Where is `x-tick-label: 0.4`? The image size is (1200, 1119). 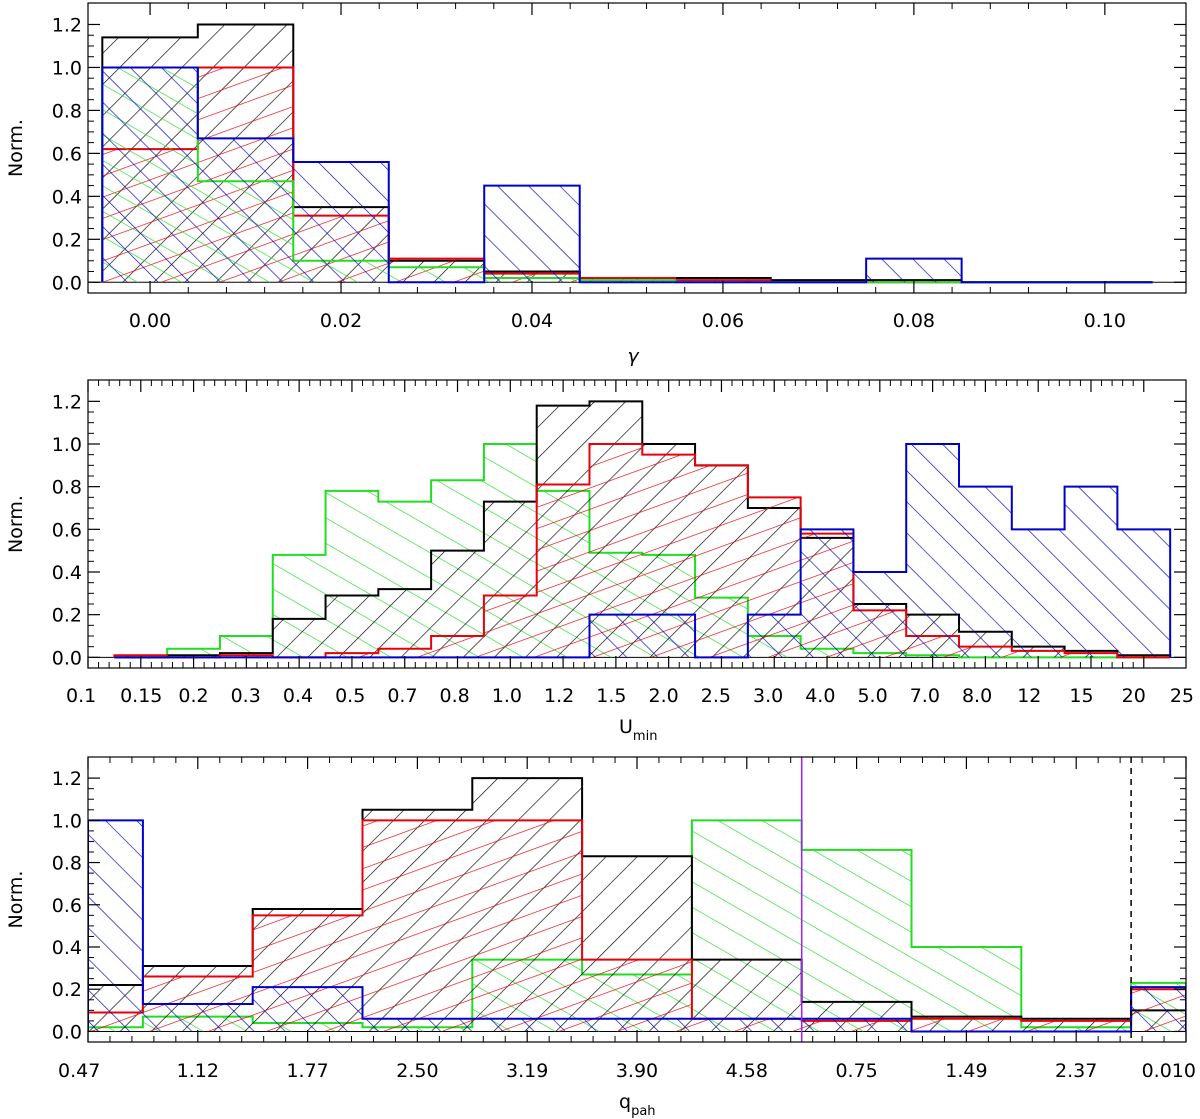
x-tick-label: 0.4 is located at coordinates (298, 696).